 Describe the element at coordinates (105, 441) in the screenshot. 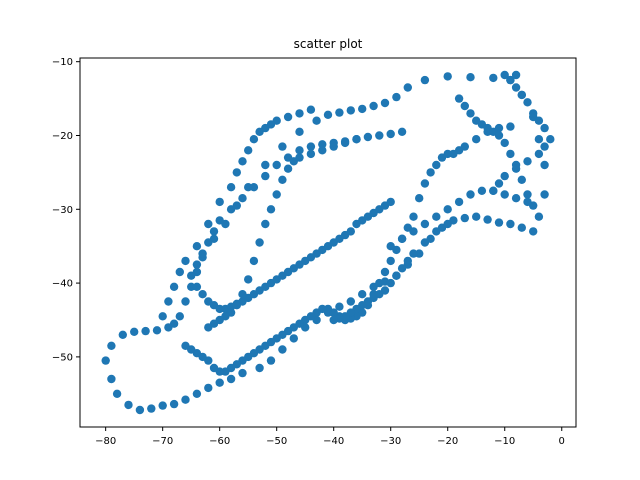

I see `x-tick-label: −80` at that location.